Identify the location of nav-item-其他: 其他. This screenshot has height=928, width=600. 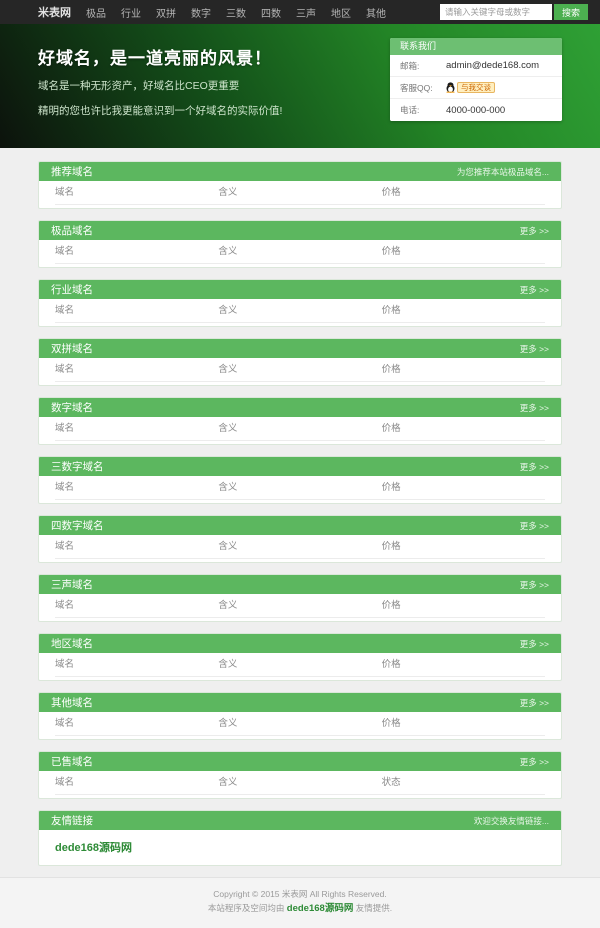
(376, 14).